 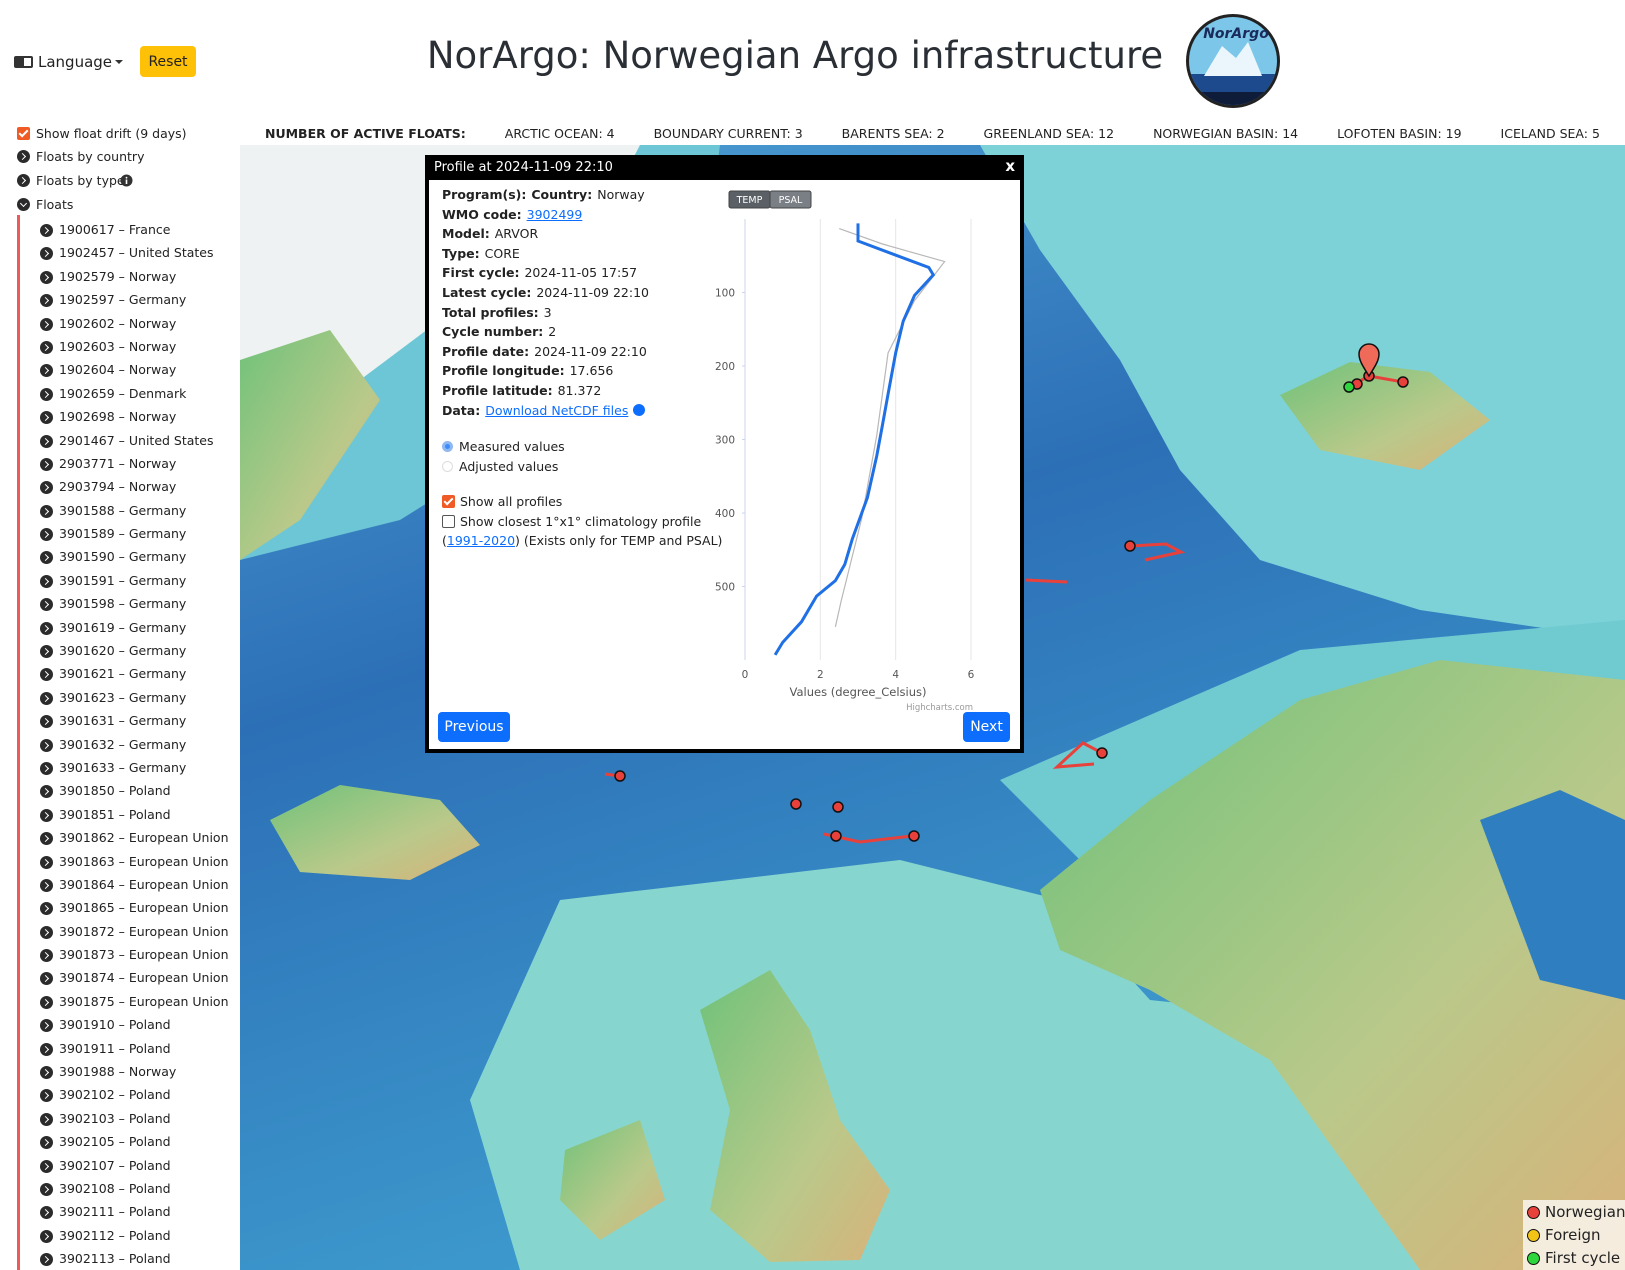 I want to click on float-item: 1902457 – United States, so click(x=136, y=253).